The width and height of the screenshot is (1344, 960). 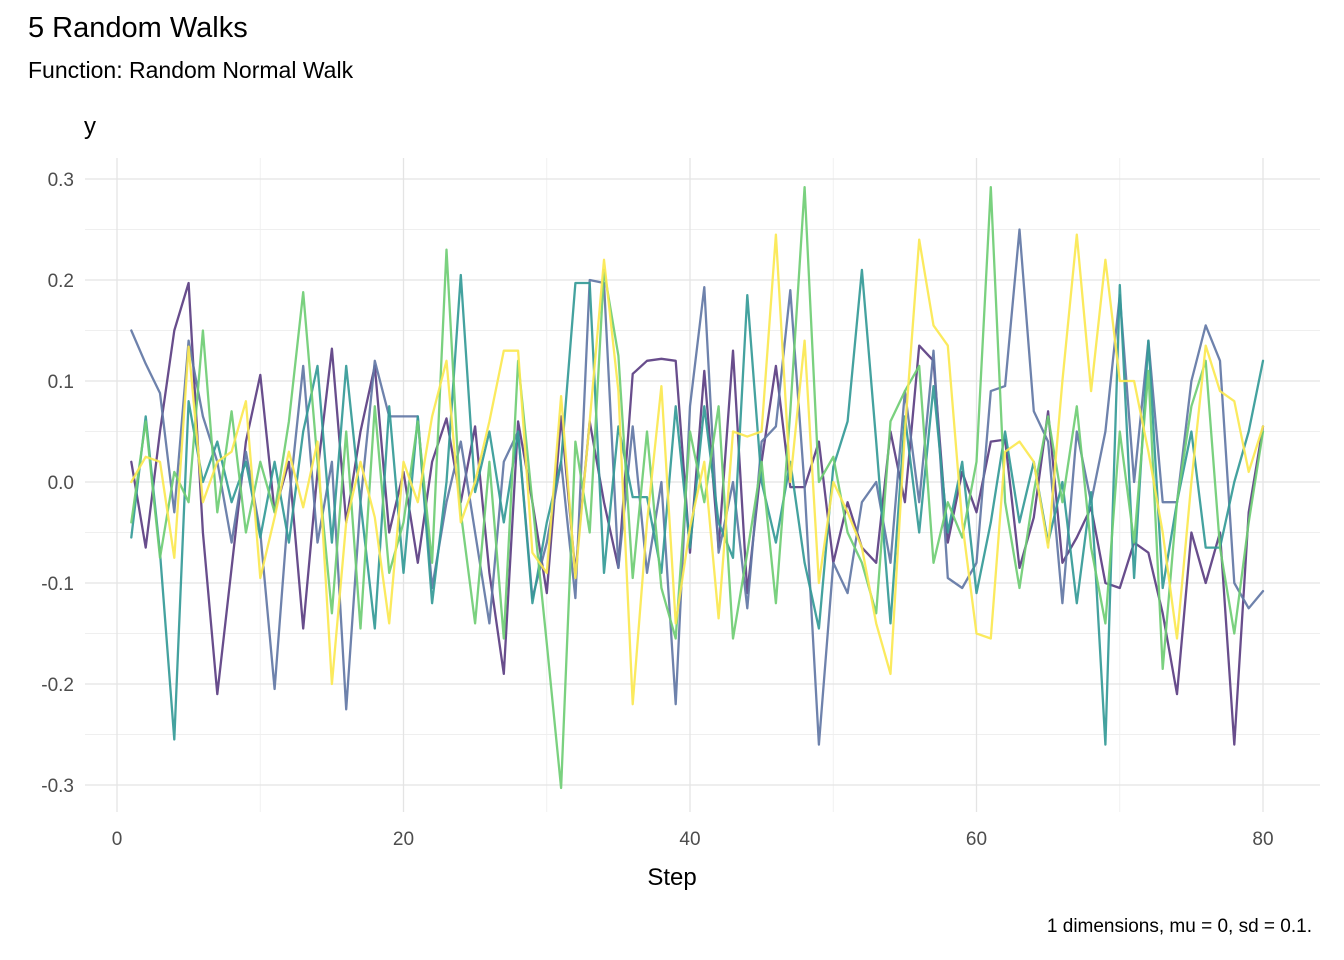 I want to click on x-axis-title: Step, so click(x=672, y=877).